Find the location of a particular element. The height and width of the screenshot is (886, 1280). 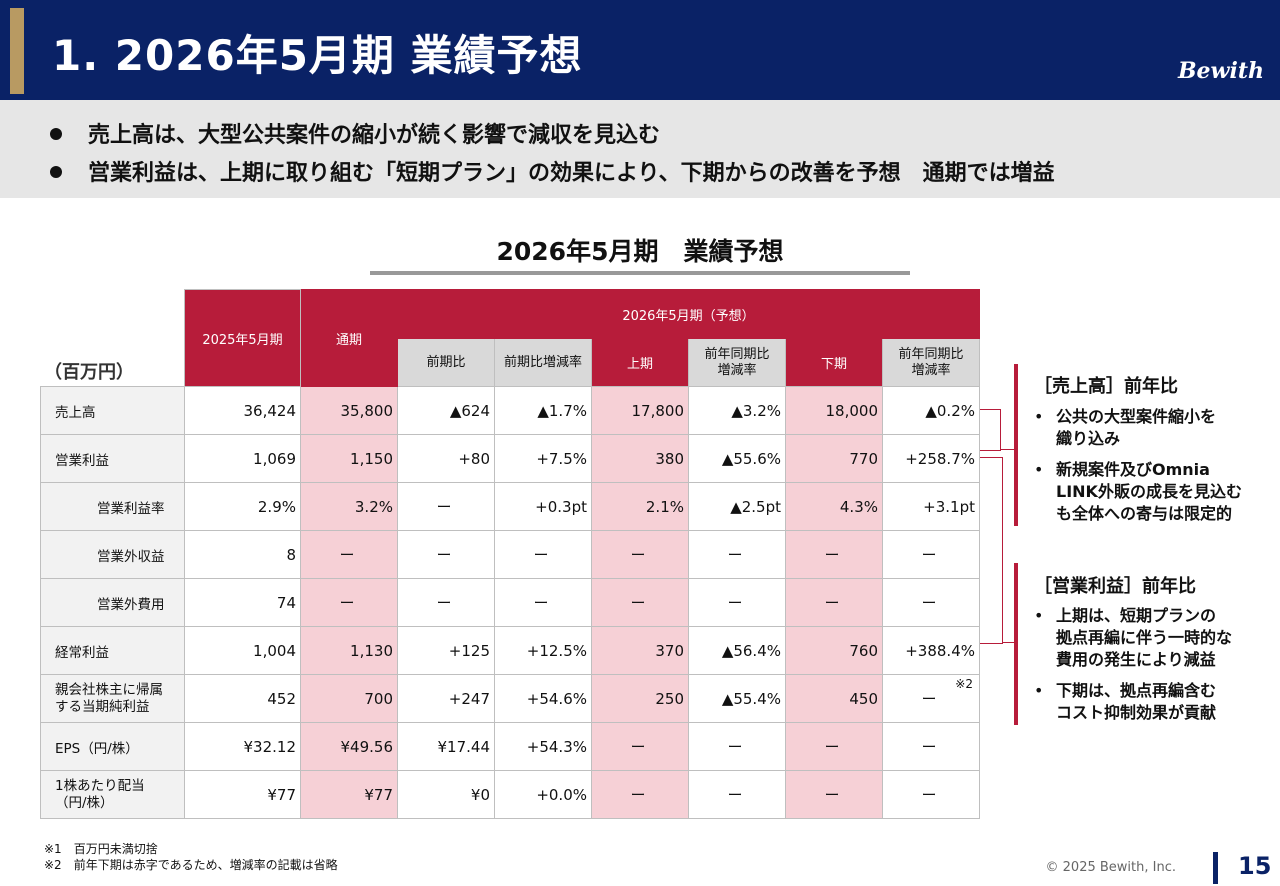

cell-full-year: 700 is located at coordinates (349, 698).